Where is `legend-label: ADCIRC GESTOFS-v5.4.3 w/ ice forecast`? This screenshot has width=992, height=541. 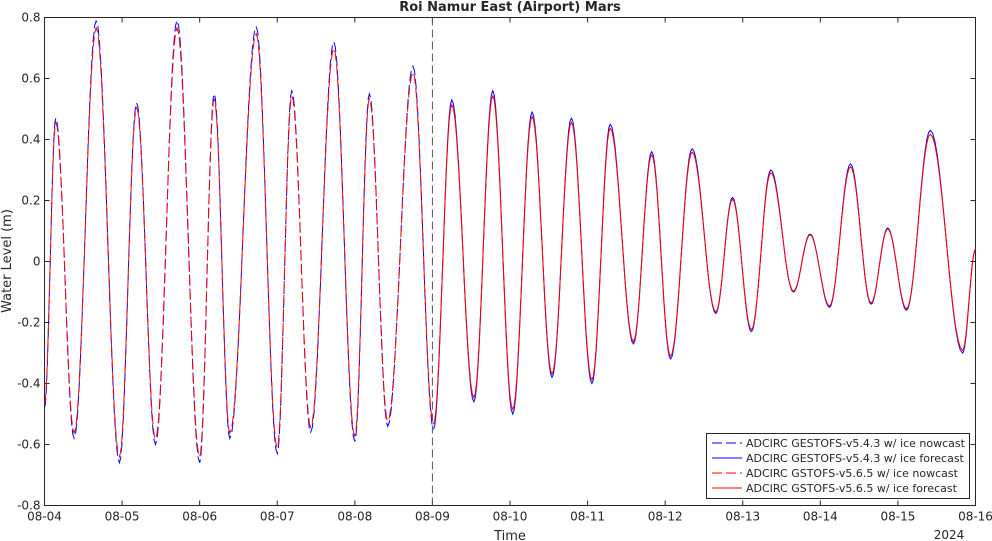
legend-label: ADCIRC GESTOFS-v5.4.3 w/ ice forecast is located at coordinates (855, 458).